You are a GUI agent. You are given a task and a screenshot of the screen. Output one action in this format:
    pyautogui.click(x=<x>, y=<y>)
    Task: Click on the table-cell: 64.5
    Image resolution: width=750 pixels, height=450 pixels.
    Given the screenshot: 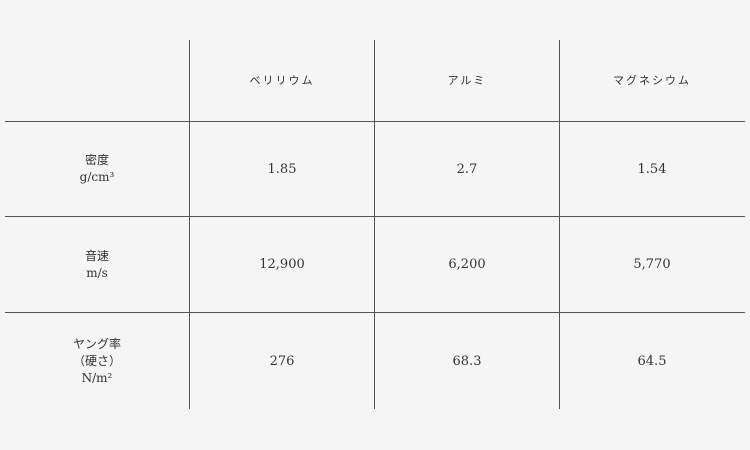 What is the action you would take?
    pyautogui.click(x=652, y=361)
    